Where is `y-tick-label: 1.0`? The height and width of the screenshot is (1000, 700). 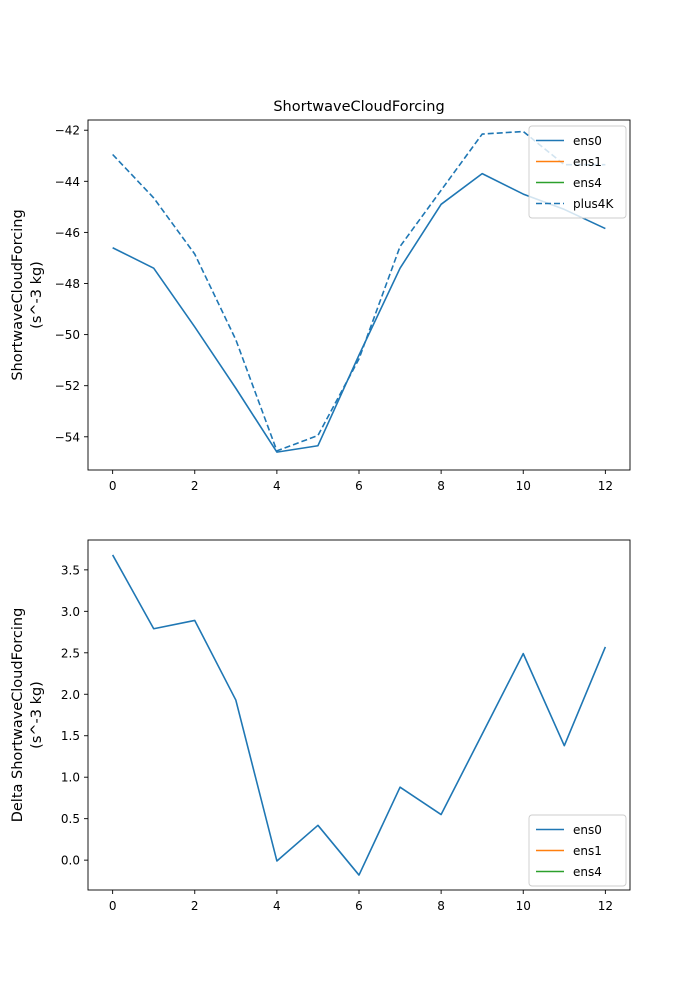
y-tick-label: 1.0 is located at coordinates (70, 778).